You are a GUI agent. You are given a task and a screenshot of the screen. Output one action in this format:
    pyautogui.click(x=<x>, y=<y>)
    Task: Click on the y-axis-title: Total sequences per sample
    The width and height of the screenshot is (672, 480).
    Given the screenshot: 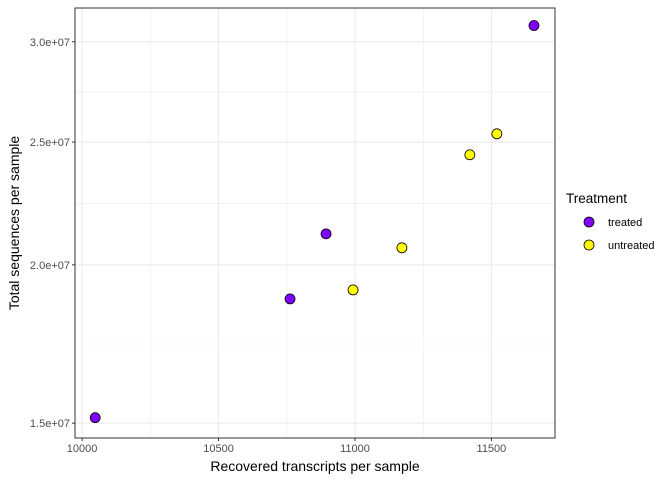 What is the action you would take?
    pyautogui.click(x=14, y=223)
    